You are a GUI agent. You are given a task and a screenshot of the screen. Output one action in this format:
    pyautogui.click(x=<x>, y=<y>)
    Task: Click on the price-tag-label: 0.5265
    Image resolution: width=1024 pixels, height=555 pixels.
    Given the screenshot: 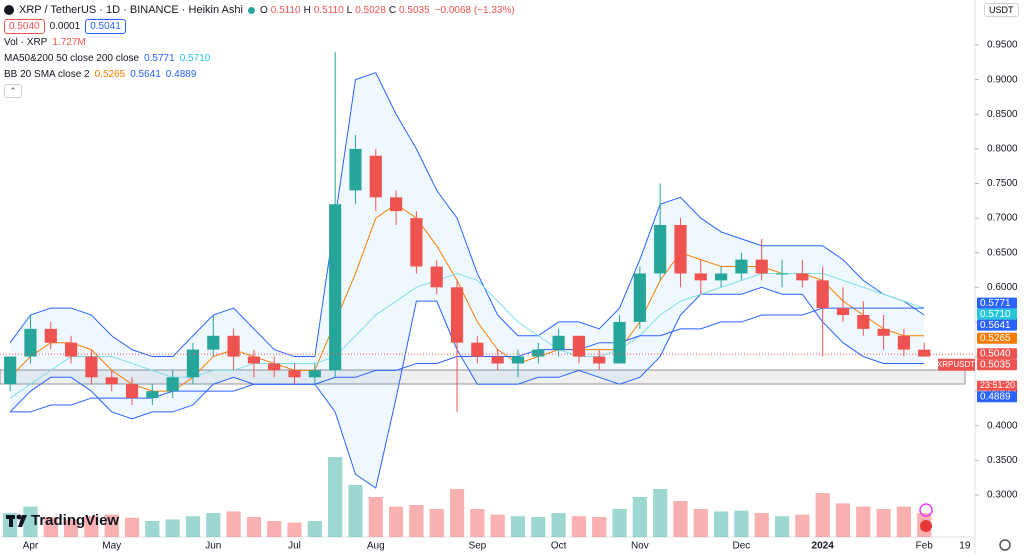 What is the action you would take?
    pyautogui.click(x=995, y=338)
    